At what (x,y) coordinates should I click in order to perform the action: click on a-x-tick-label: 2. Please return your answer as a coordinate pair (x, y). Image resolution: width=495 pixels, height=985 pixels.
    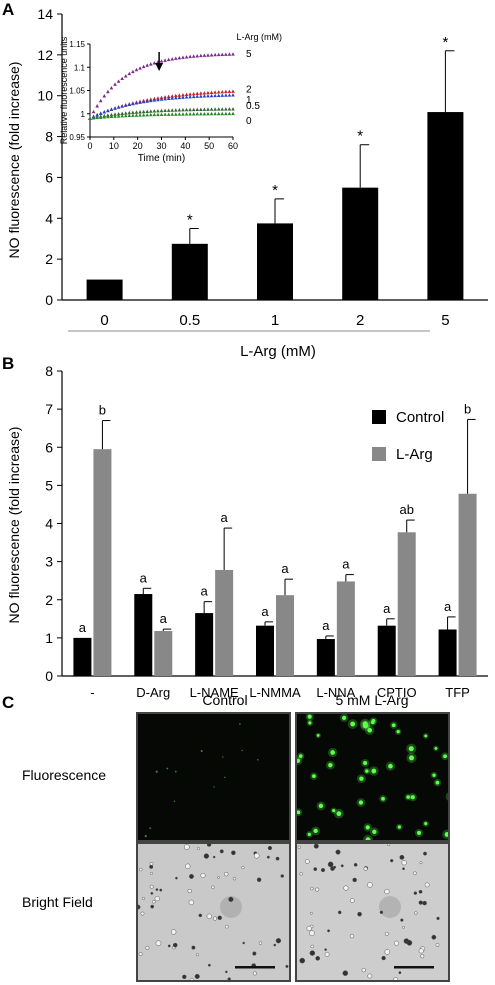
    Looking at the image, I should click on (360, 320).